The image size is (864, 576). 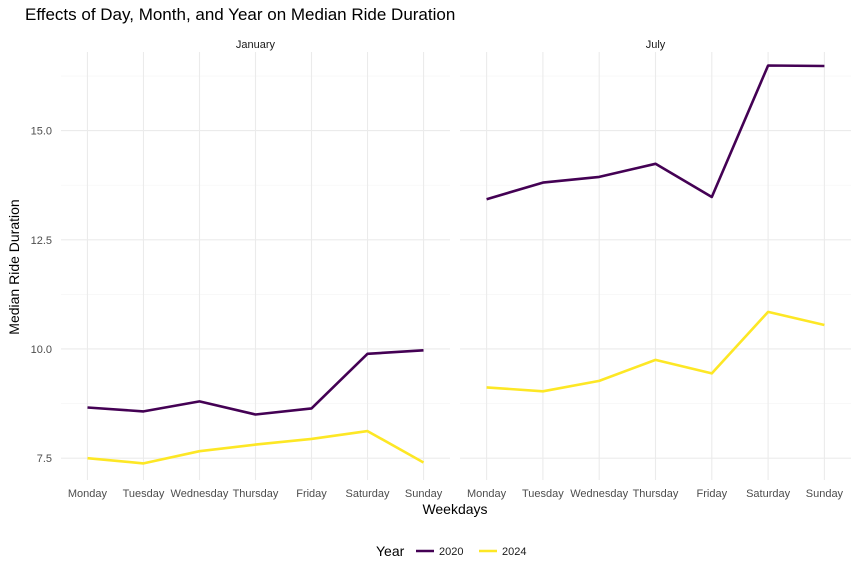 I want to click on legend-label-2020: 2020, so click(x=451, y=552).